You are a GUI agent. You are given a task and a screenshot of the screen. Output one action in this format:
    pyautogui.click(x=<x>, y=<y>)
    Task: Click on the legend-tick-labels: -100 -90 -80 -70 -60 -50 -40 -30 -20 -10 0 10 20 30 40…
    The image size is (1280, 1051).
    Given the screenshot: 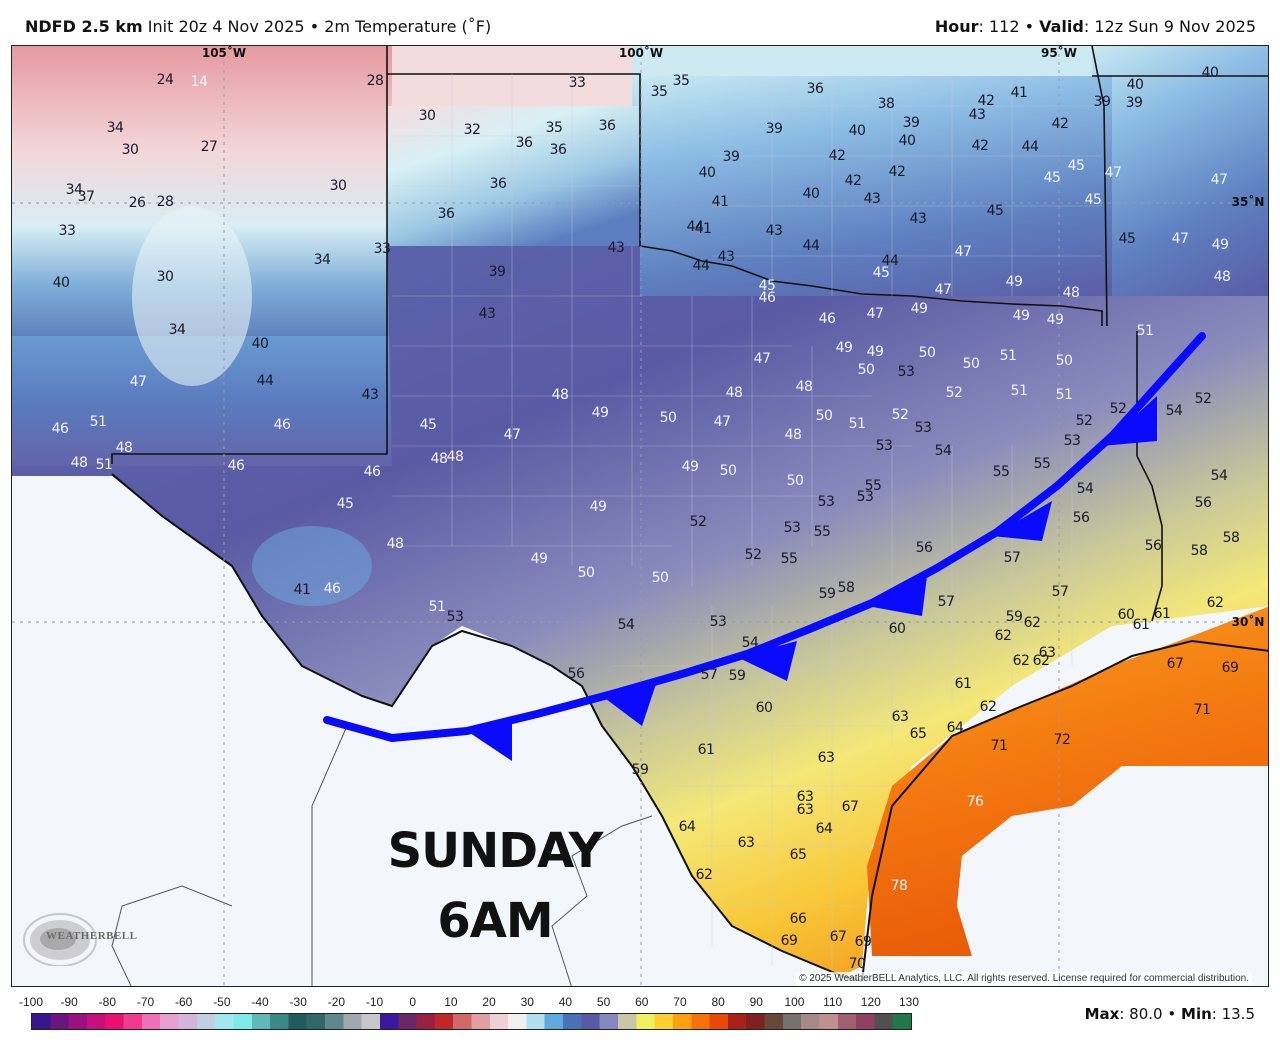 What is the action you would take?
    pyautogui.click(x=480, y=1003)
    